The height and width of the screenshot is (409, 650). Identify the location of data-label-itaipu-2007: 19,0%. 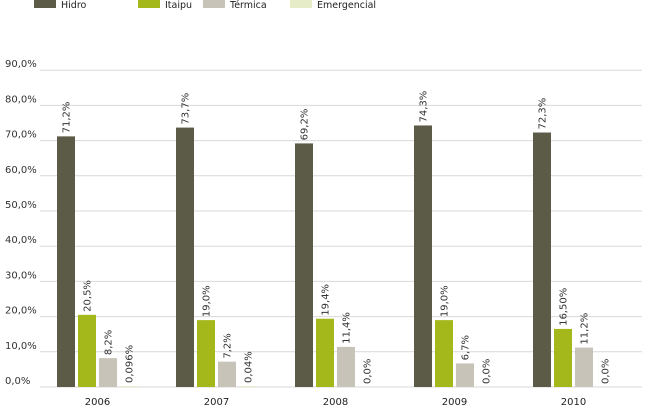
(207, 301).